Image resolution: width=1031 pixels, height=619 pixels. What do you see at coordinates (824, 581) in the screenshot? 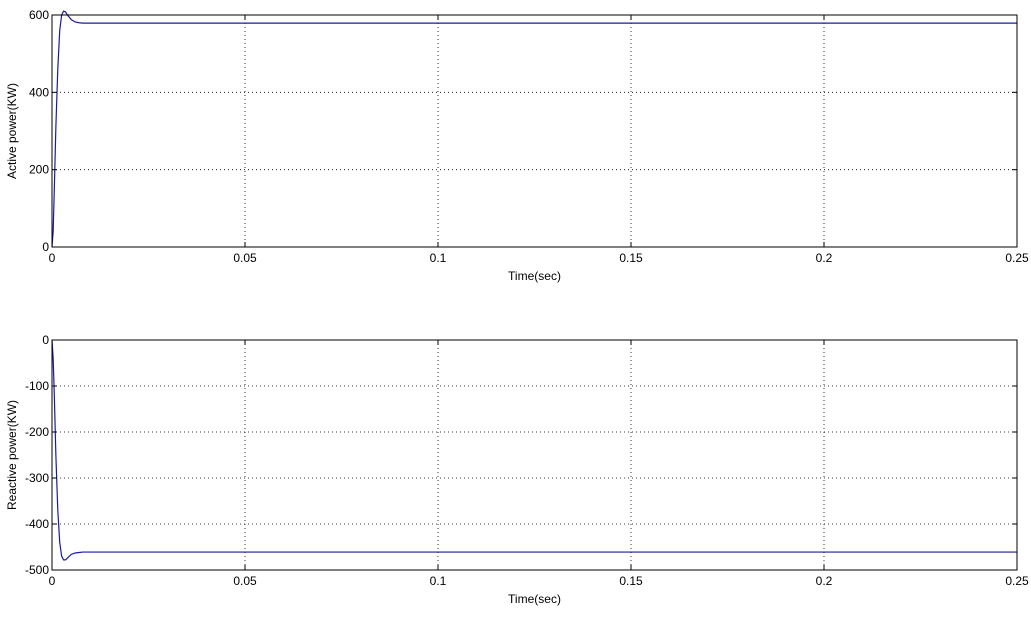
I see `reactive-power-x-tick-label: 0.2` at bounding box center [824, 581].